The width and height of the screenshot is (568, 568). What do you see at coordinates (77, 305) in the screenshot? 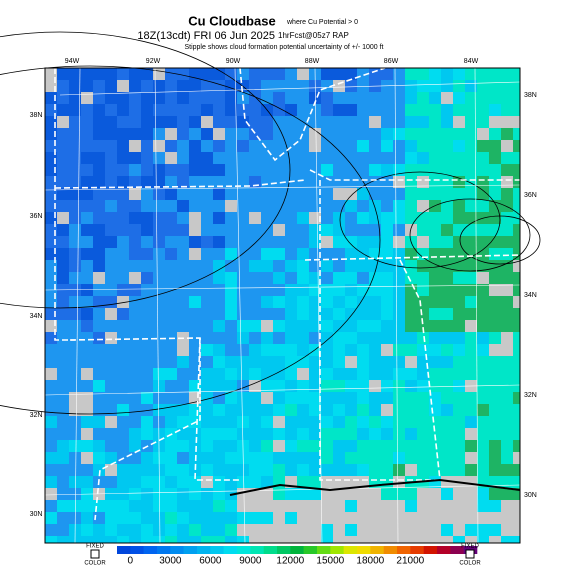
I see `lon-line` at bounding box center [77, 305].